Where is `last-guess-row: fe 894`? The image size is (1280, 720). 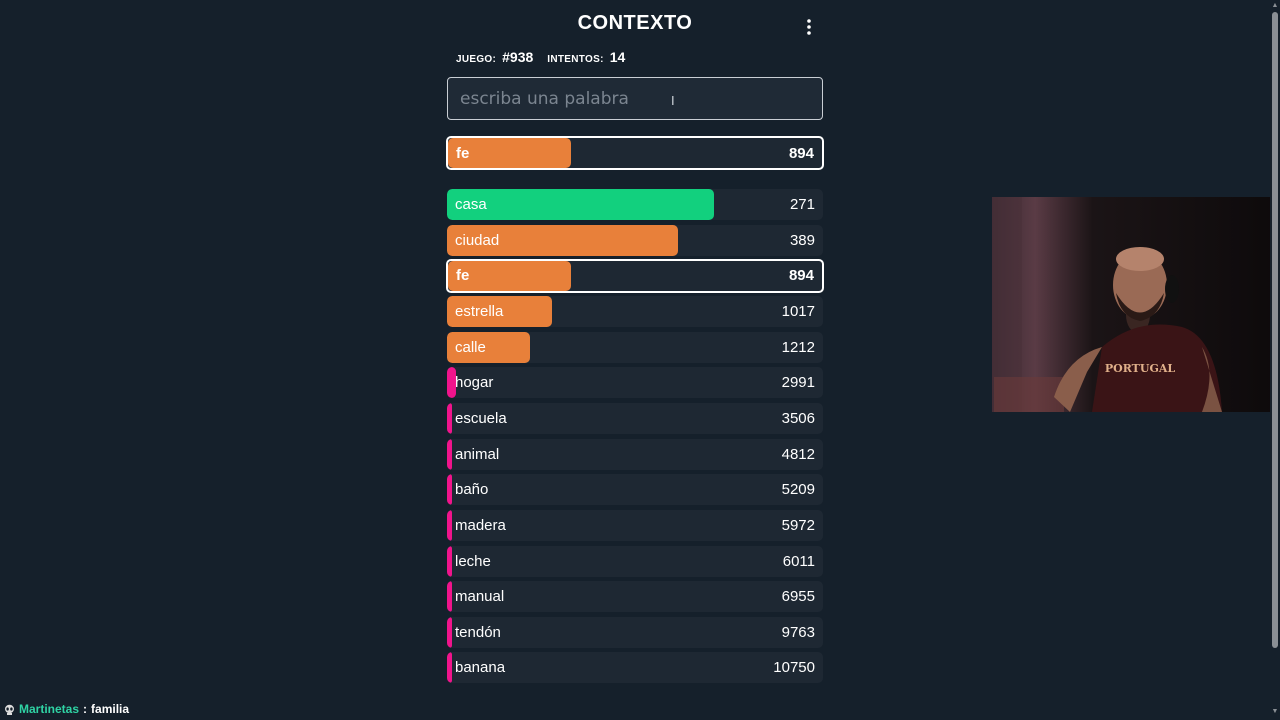 last-guess-row: fe 894 is located at coordinates (635, 153).